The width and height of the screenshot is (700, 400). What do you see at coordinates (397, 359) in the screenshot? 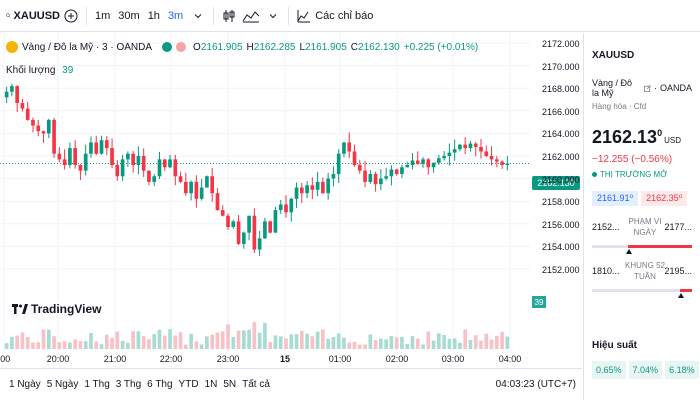
I see `time-tick-label: 02:00` at bounding box center [397, 359].